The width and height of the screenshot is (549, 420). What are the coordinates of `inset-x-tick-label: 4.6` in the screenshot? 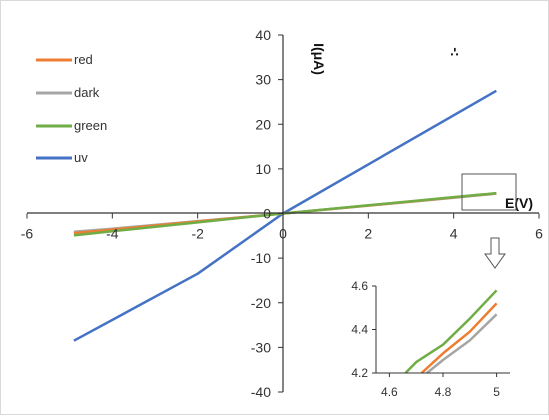 It's located at (389, 392).